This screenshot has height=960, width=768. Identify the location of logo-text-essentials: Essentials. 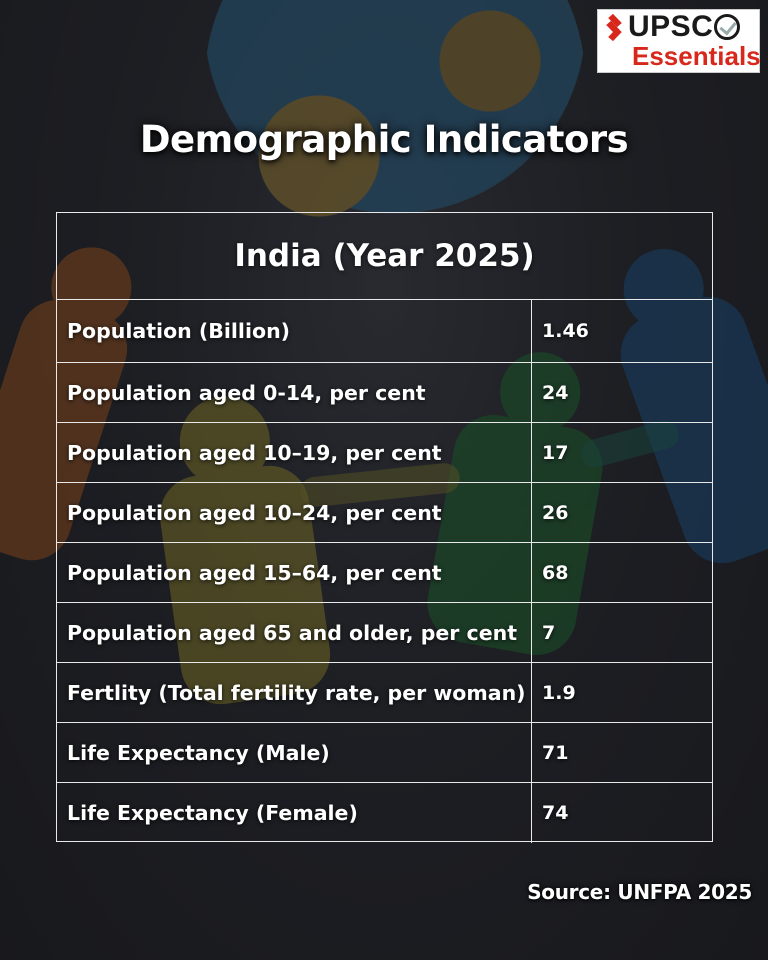
(696, 56).